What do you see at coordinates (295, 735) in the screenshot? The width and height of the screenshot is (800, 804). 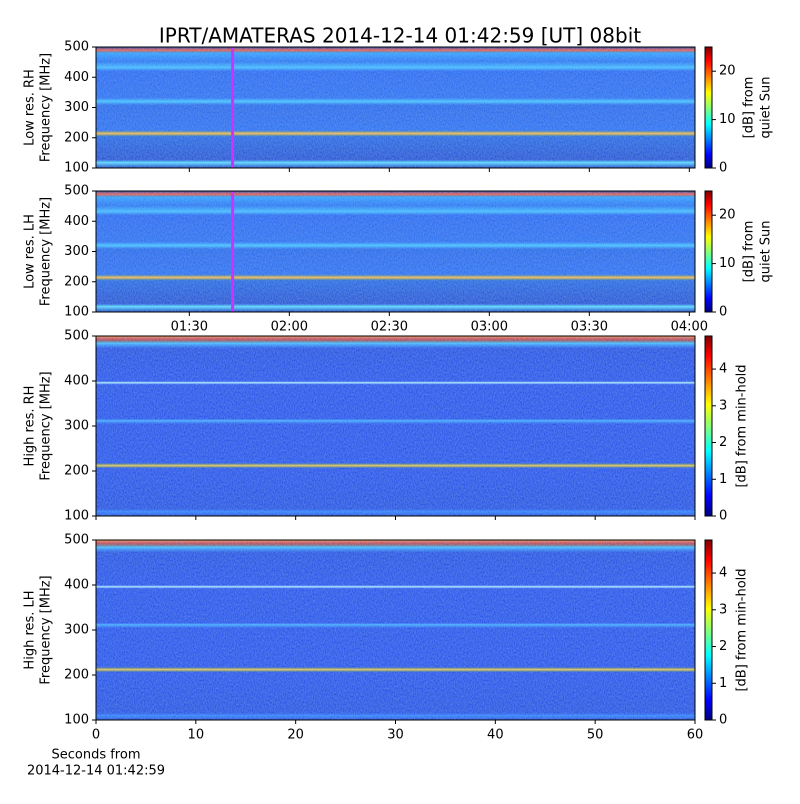 I see `x-tick-label: 20` at bounding box center [295, 735].